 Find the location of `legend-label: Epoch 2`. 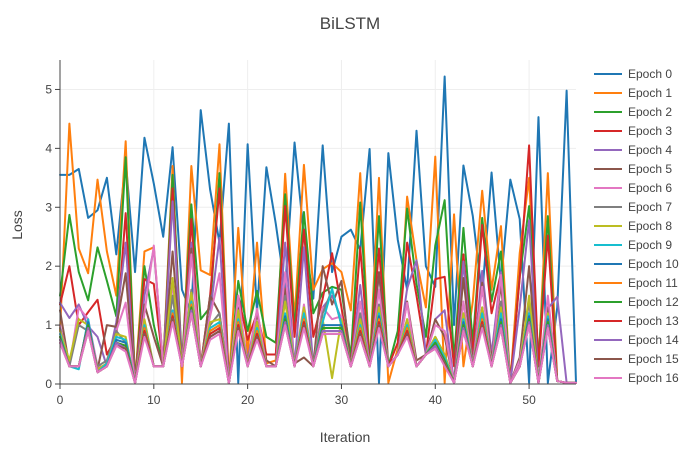

legend-label: Epoch 2 is located at coordinates (650, 112).